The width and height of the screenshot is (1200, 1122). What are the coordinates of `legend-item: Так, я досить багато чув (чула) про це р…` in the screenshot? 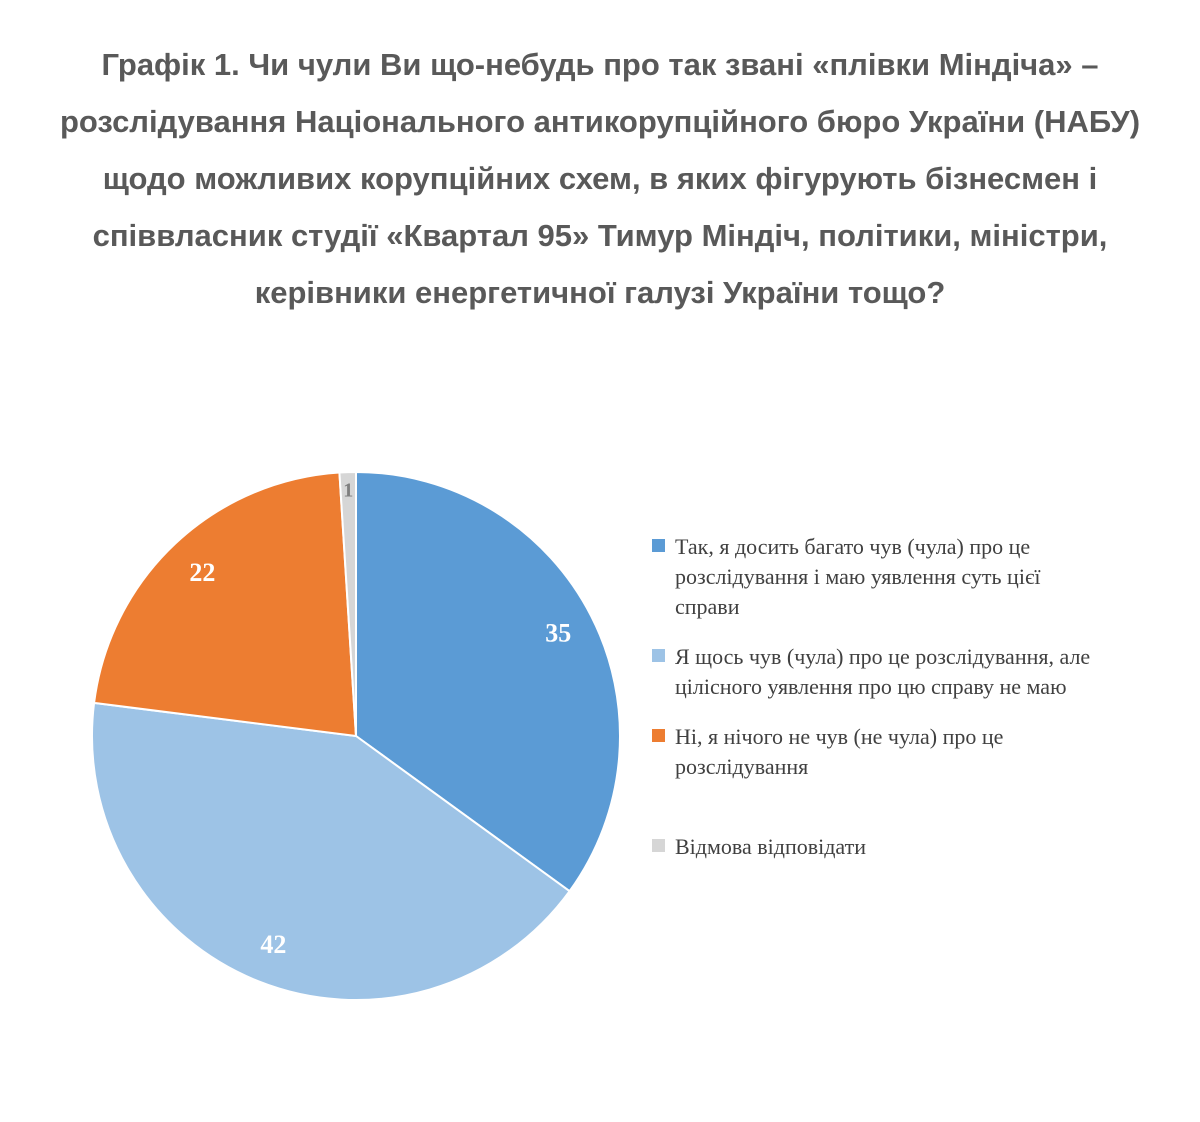 It's located at (876, 577).